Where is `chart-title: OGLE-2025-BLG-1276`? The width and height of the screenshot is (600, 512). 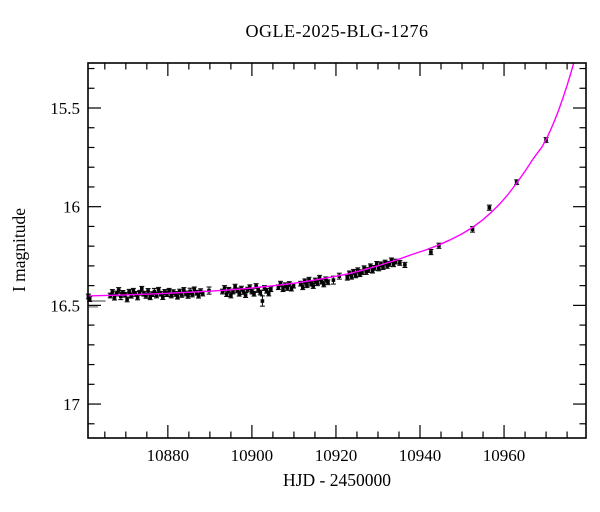 chart-title: OGLE-2025-BLG-1276 is located at coordinates (337, 31).